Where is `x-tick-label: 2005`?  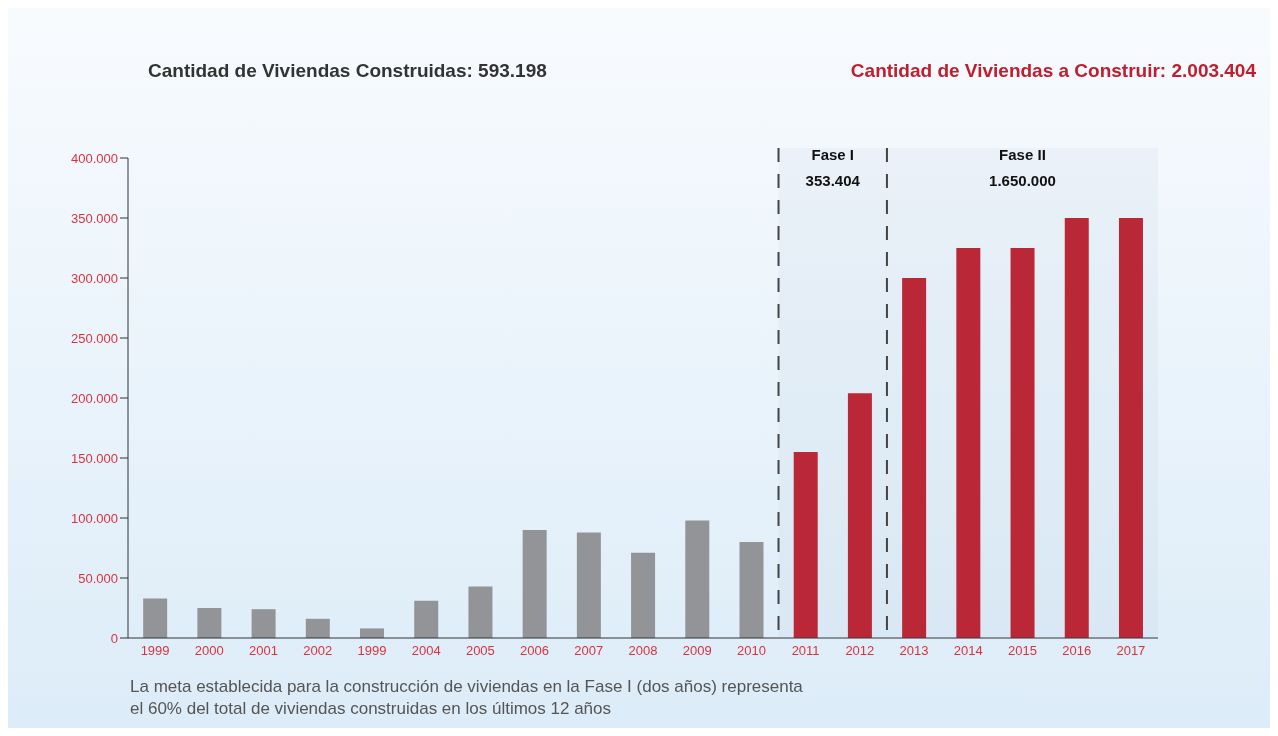 x-tick-label: 2005 is located at coordinates (480, 651).